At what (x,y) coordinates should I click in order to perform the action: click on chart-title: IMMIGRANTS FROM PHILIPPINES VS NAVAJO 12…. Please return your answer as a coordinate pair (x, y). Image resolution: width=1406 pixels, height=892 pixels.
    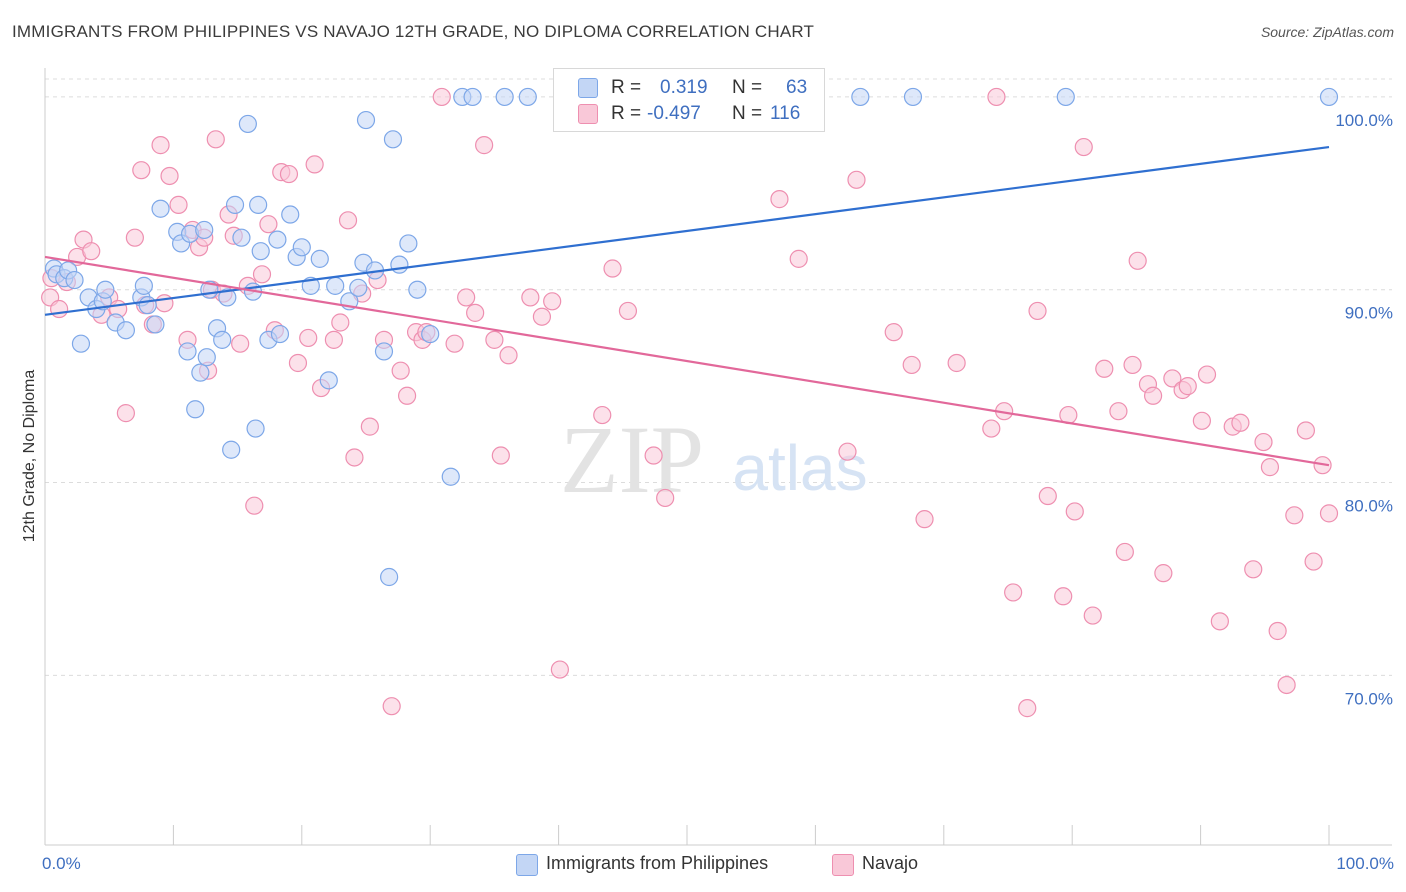
    Looking at the image, I should click on (413, 31).